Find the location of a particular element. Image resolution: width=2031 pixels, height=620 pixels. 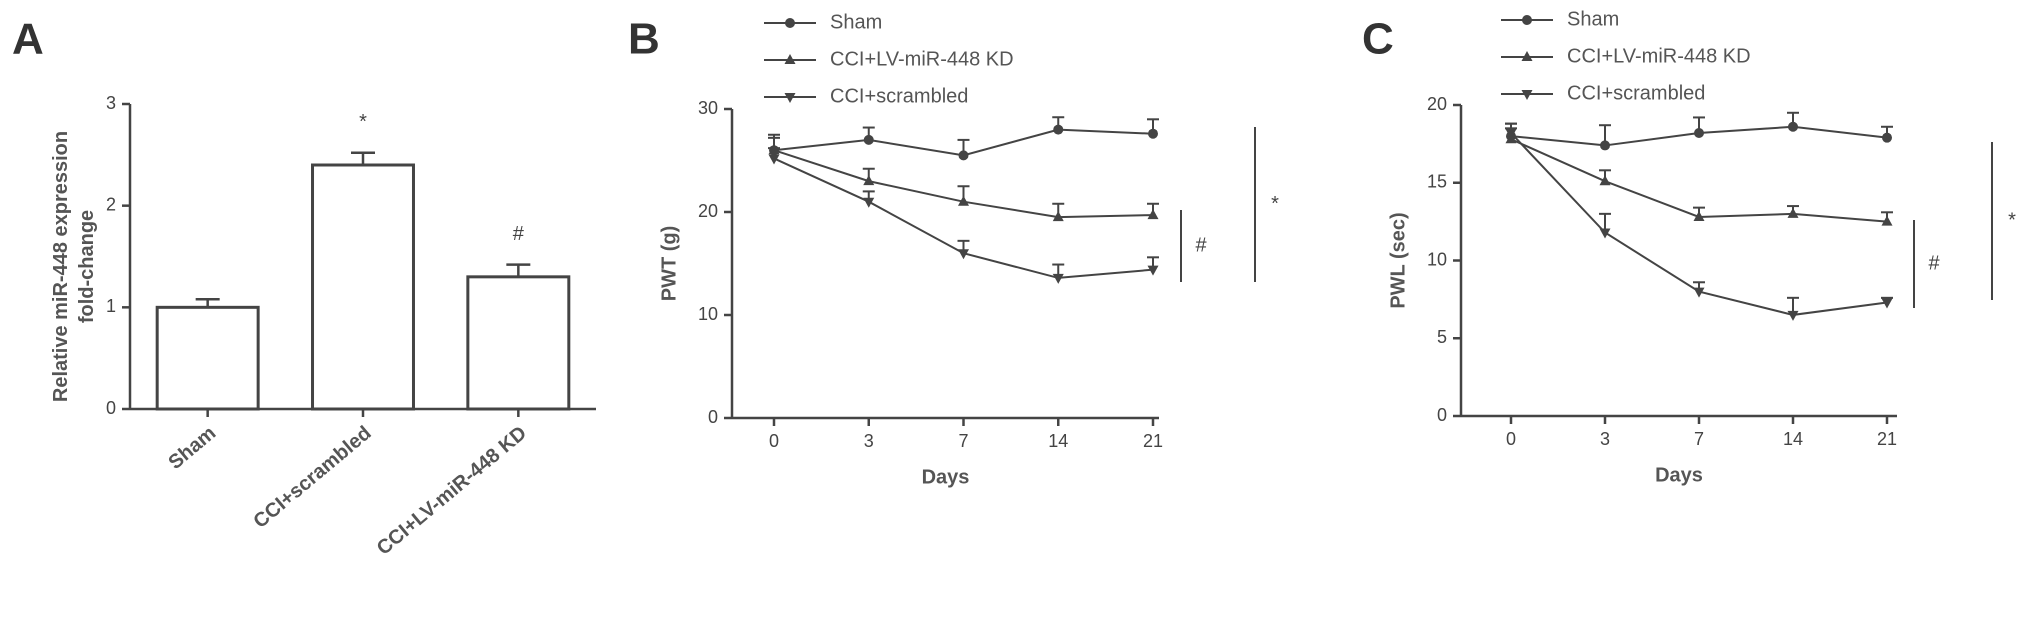

y-axis-label: PWL (sec) is located at coordinates (1398, 260).